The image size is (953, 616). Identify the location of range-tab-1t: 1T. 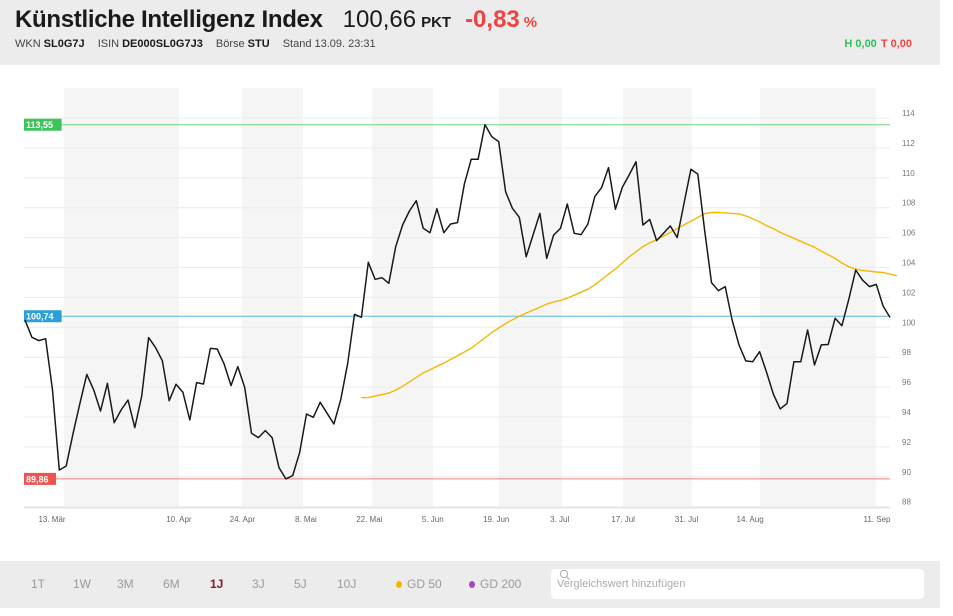
(38, 584).